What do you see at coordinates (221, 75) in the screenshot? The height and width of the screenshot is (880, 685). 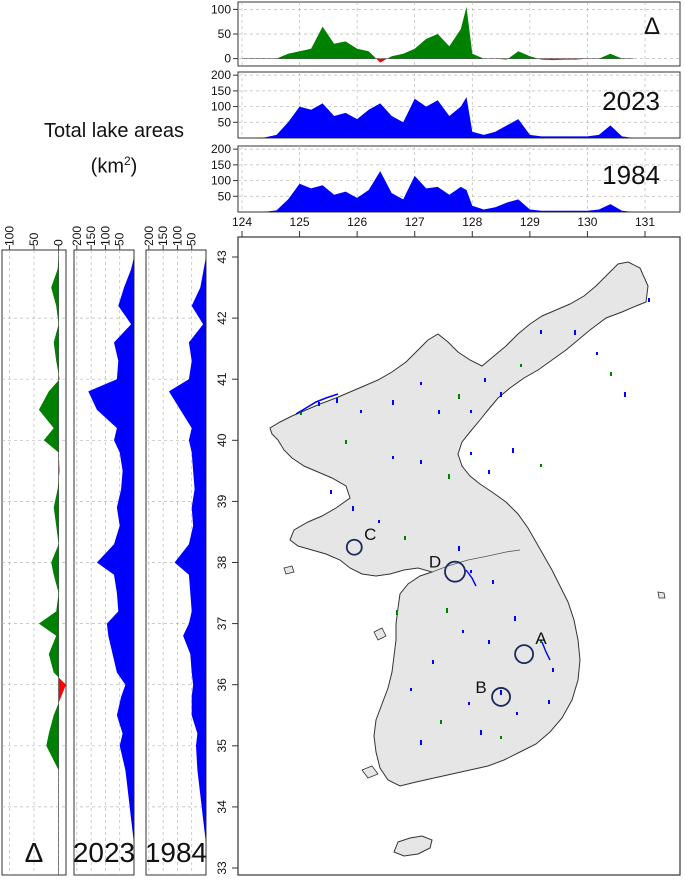 I see `y-tick-label: 200` at bounding box center [221, 75].